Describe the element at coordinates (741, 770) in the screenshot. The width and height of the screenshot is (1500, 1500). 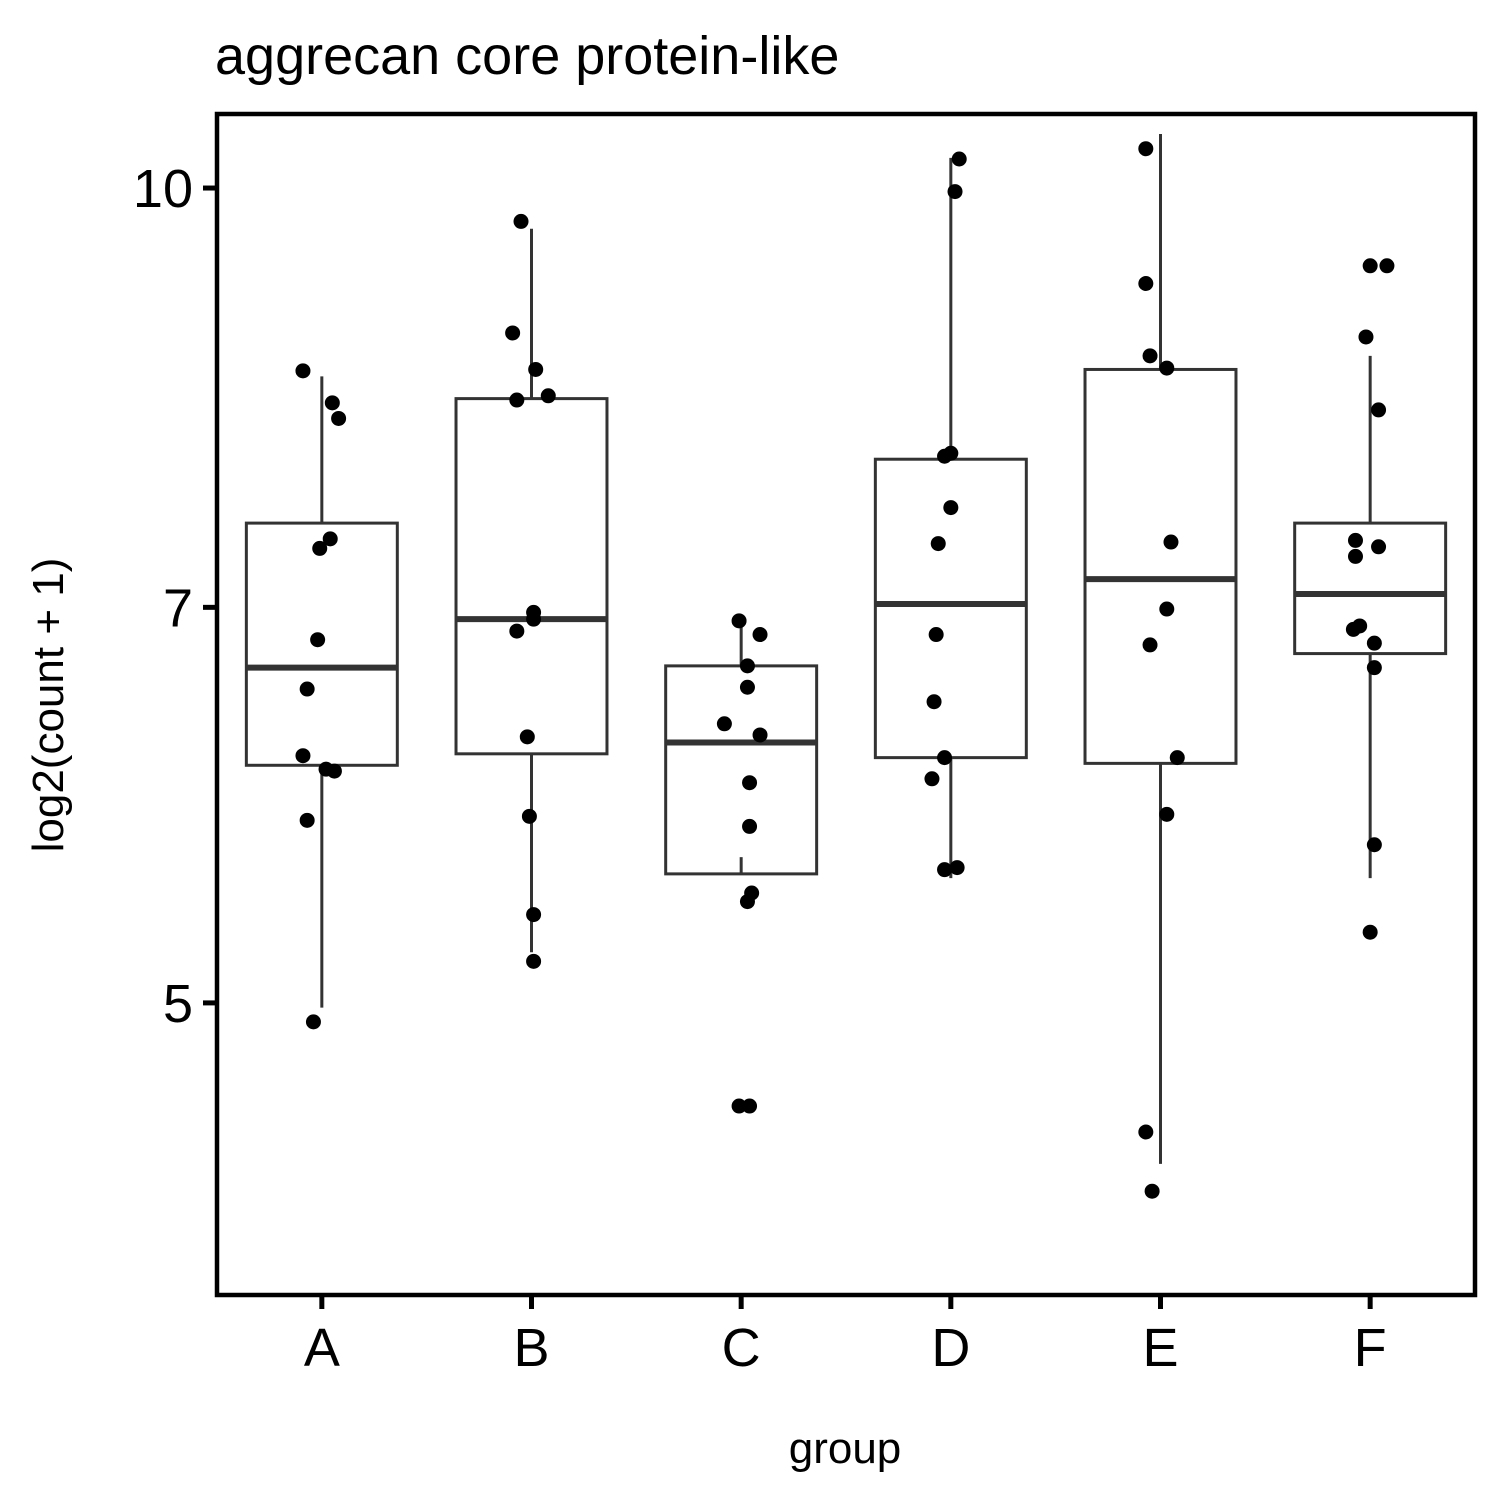
I see `box-c` at that location.